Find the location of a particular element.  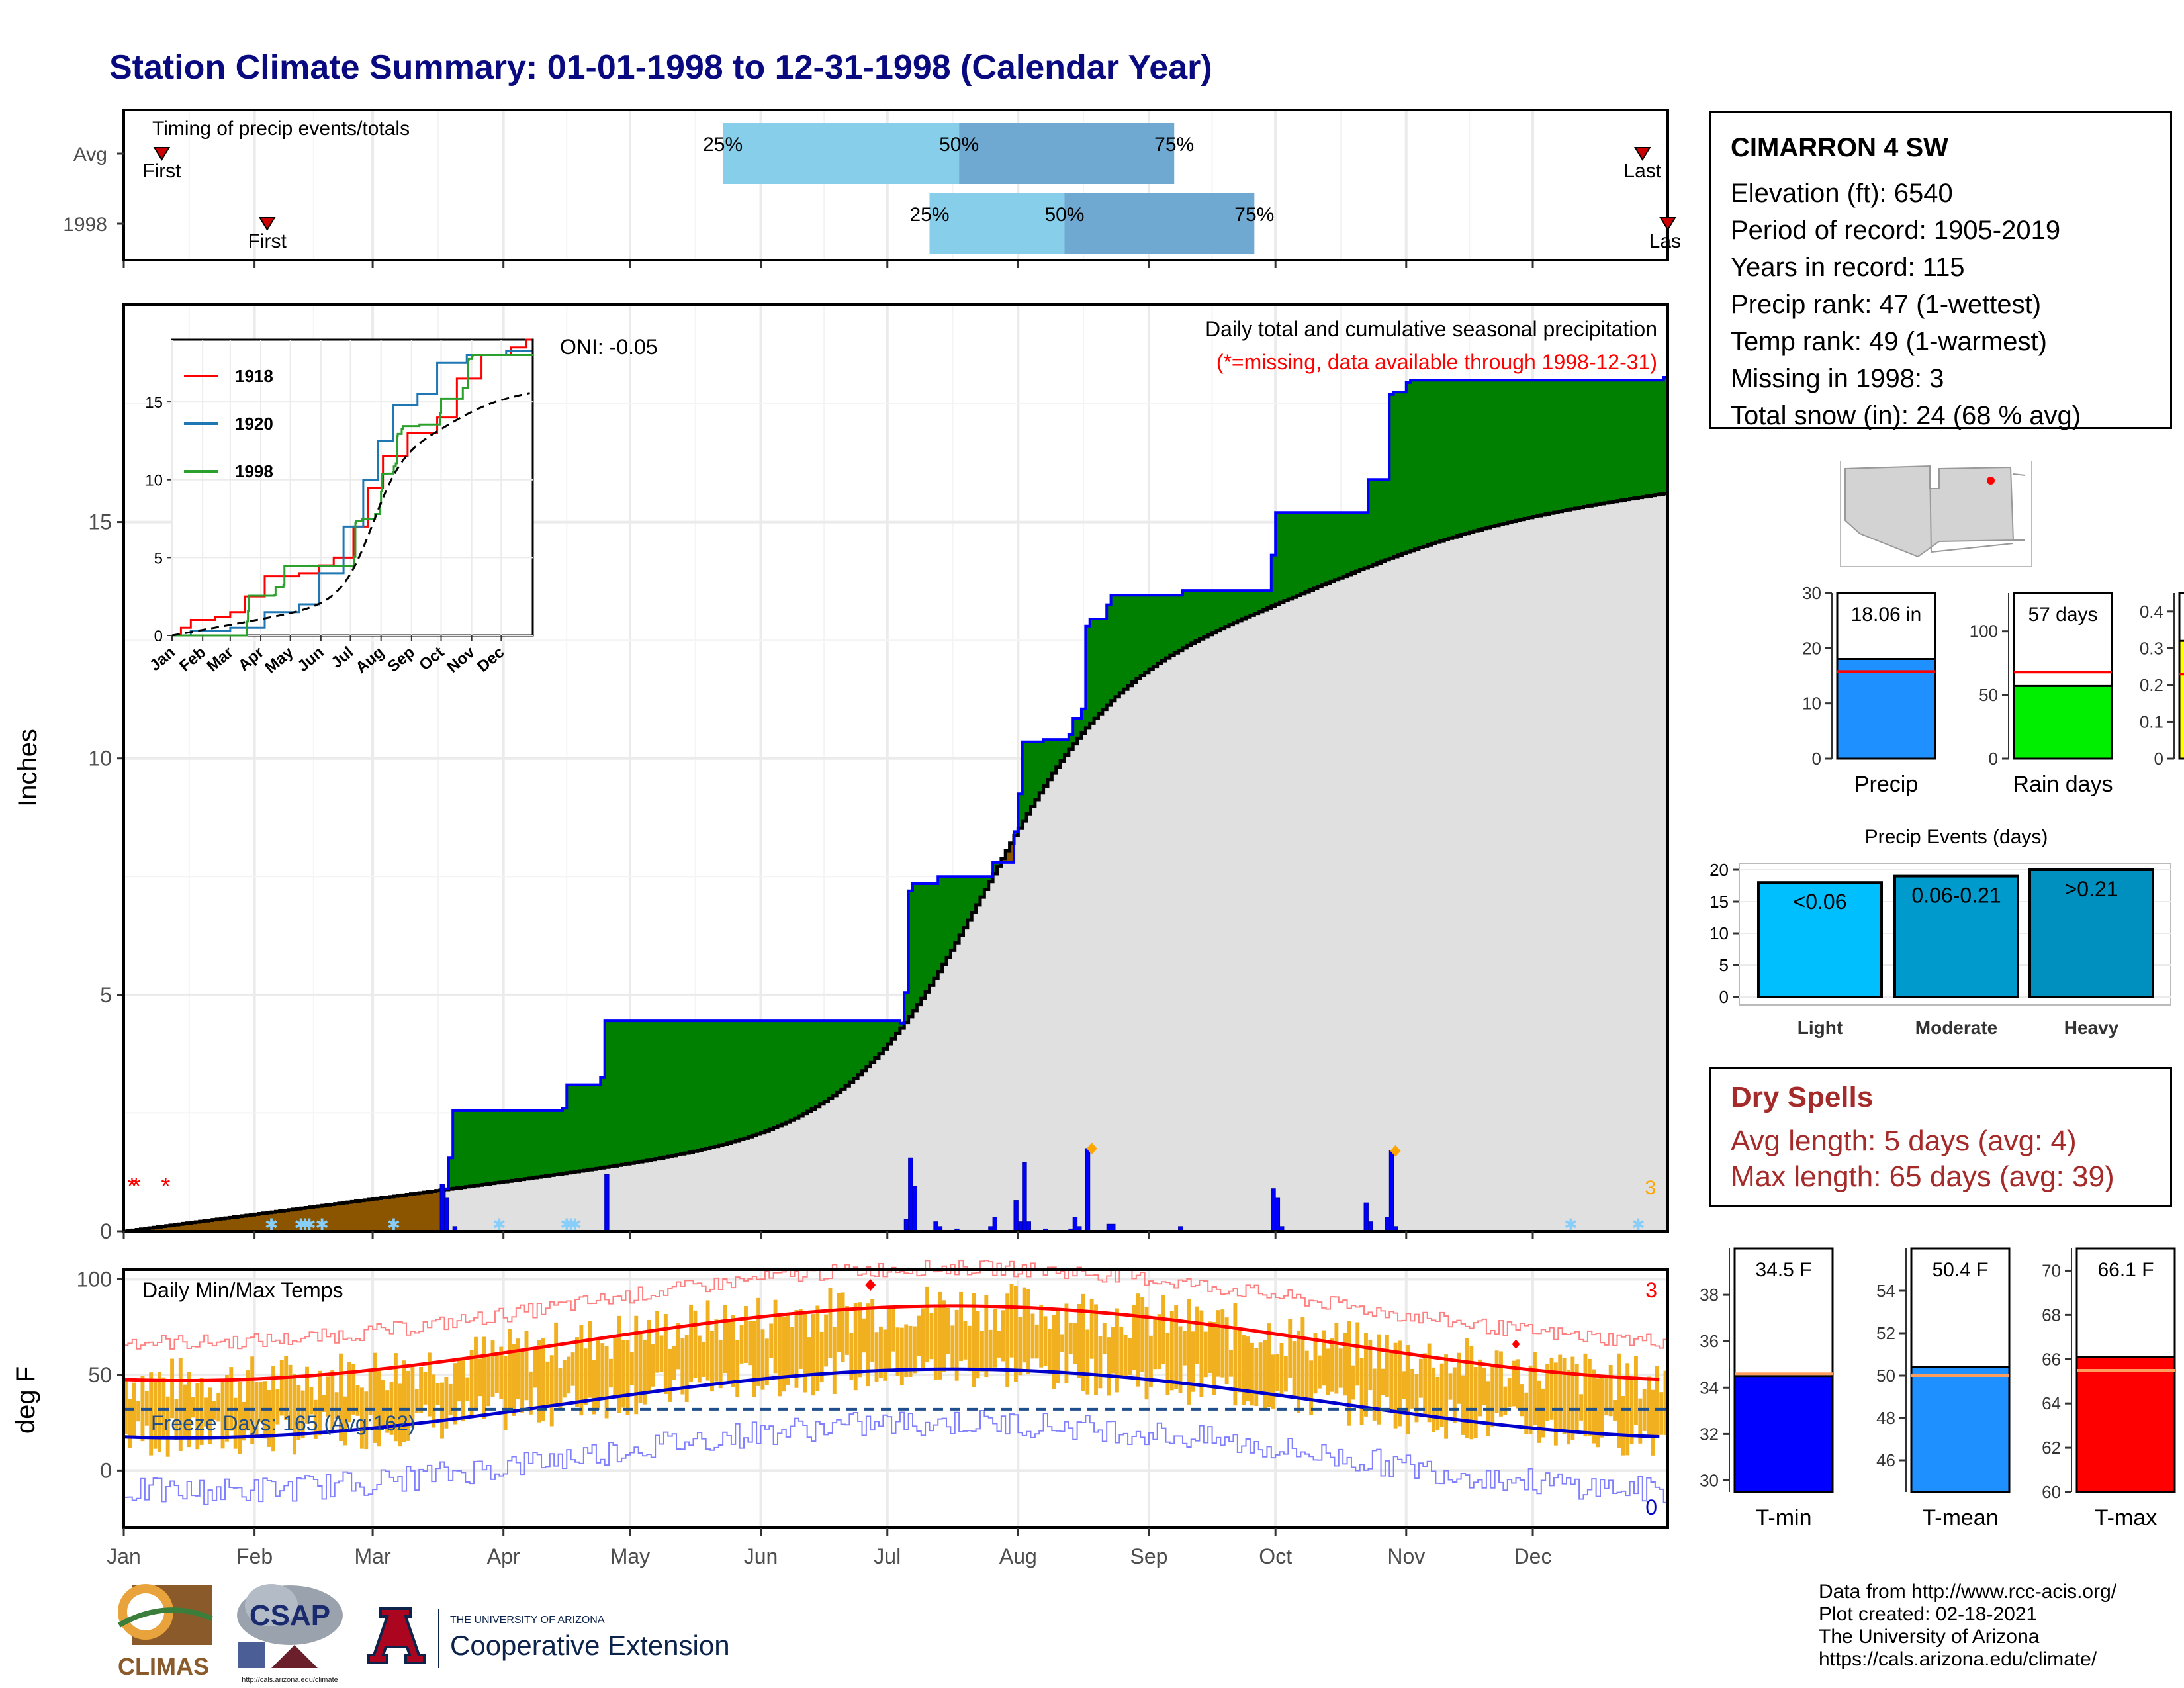

events-y-tick-label: 20 is located at coordinates (1719, 870).